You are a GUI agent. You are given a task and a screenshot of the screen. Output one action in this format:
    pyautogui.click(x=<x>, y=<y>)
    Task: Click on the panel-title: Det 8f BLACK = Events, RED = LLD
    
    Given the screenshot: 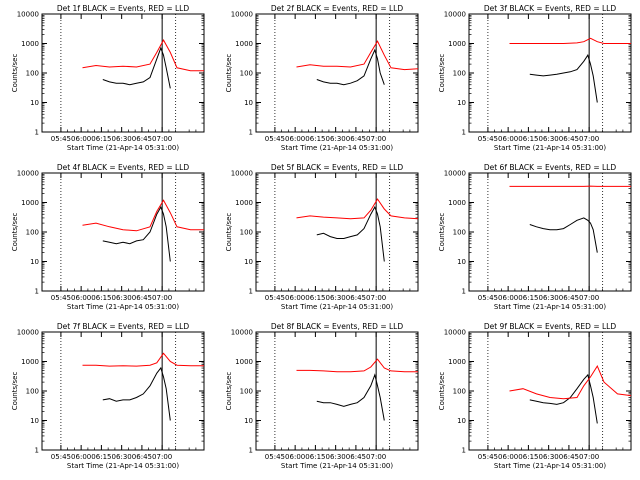 What is the action you would take?
    pyautogui.click(x=337, y=326)
    